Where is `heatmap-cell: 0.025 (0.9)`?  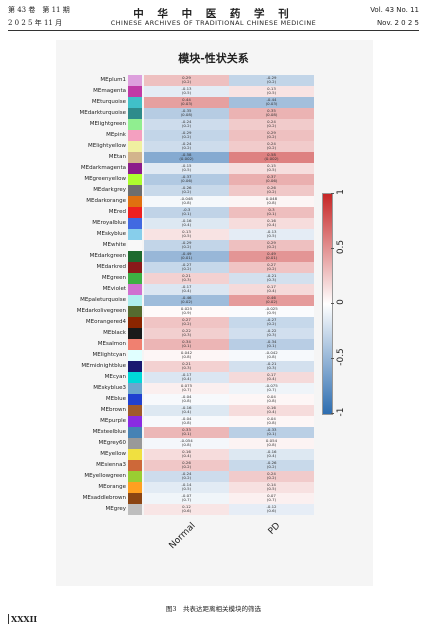 heatmap-cell: 0.025 (0.9) is located at coordinates (186, 311).